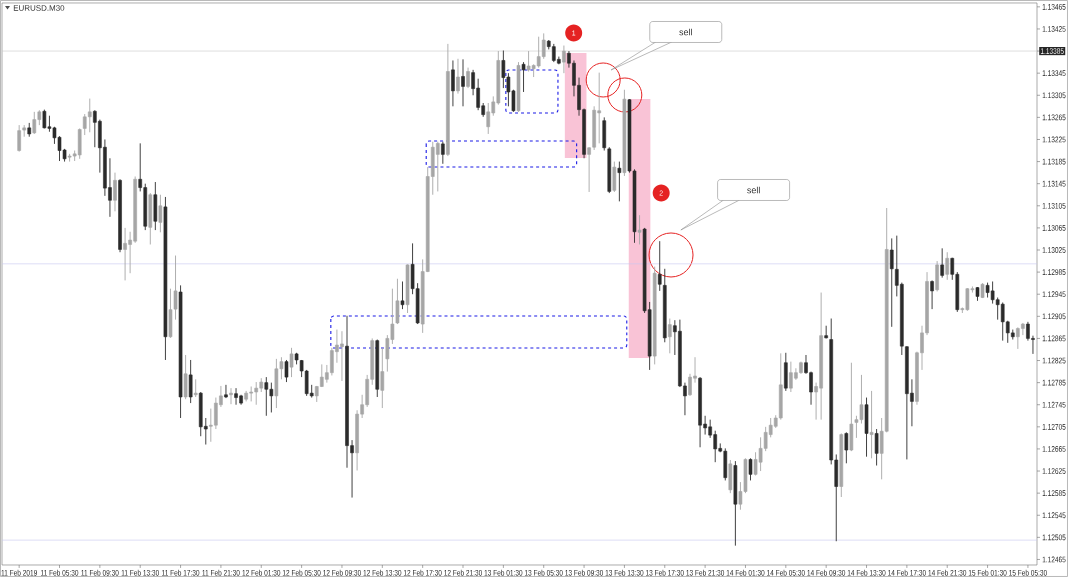  What do you see at coordinates (342, 572) in the screenshot?
I see `x-tick-label: 12 Feb 09:30` at bounding box center [342, 572].